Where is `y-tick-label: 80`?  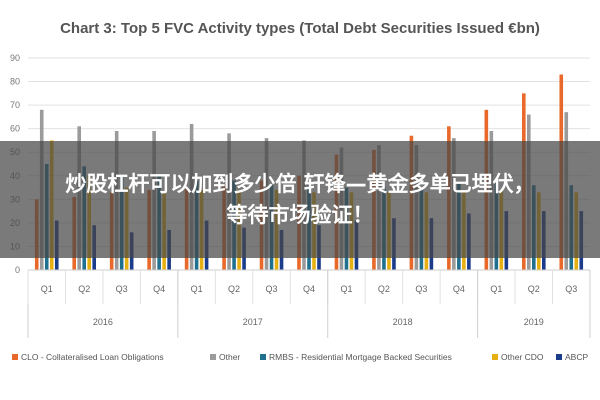
y-tick-label: 80 is located at coordinates (15, 82).